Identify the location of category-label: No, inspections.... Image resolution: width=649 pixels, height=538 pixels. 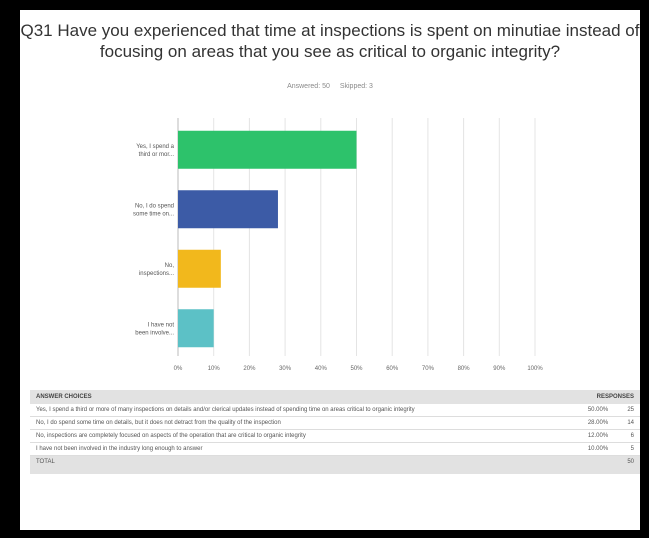
(156, 270).